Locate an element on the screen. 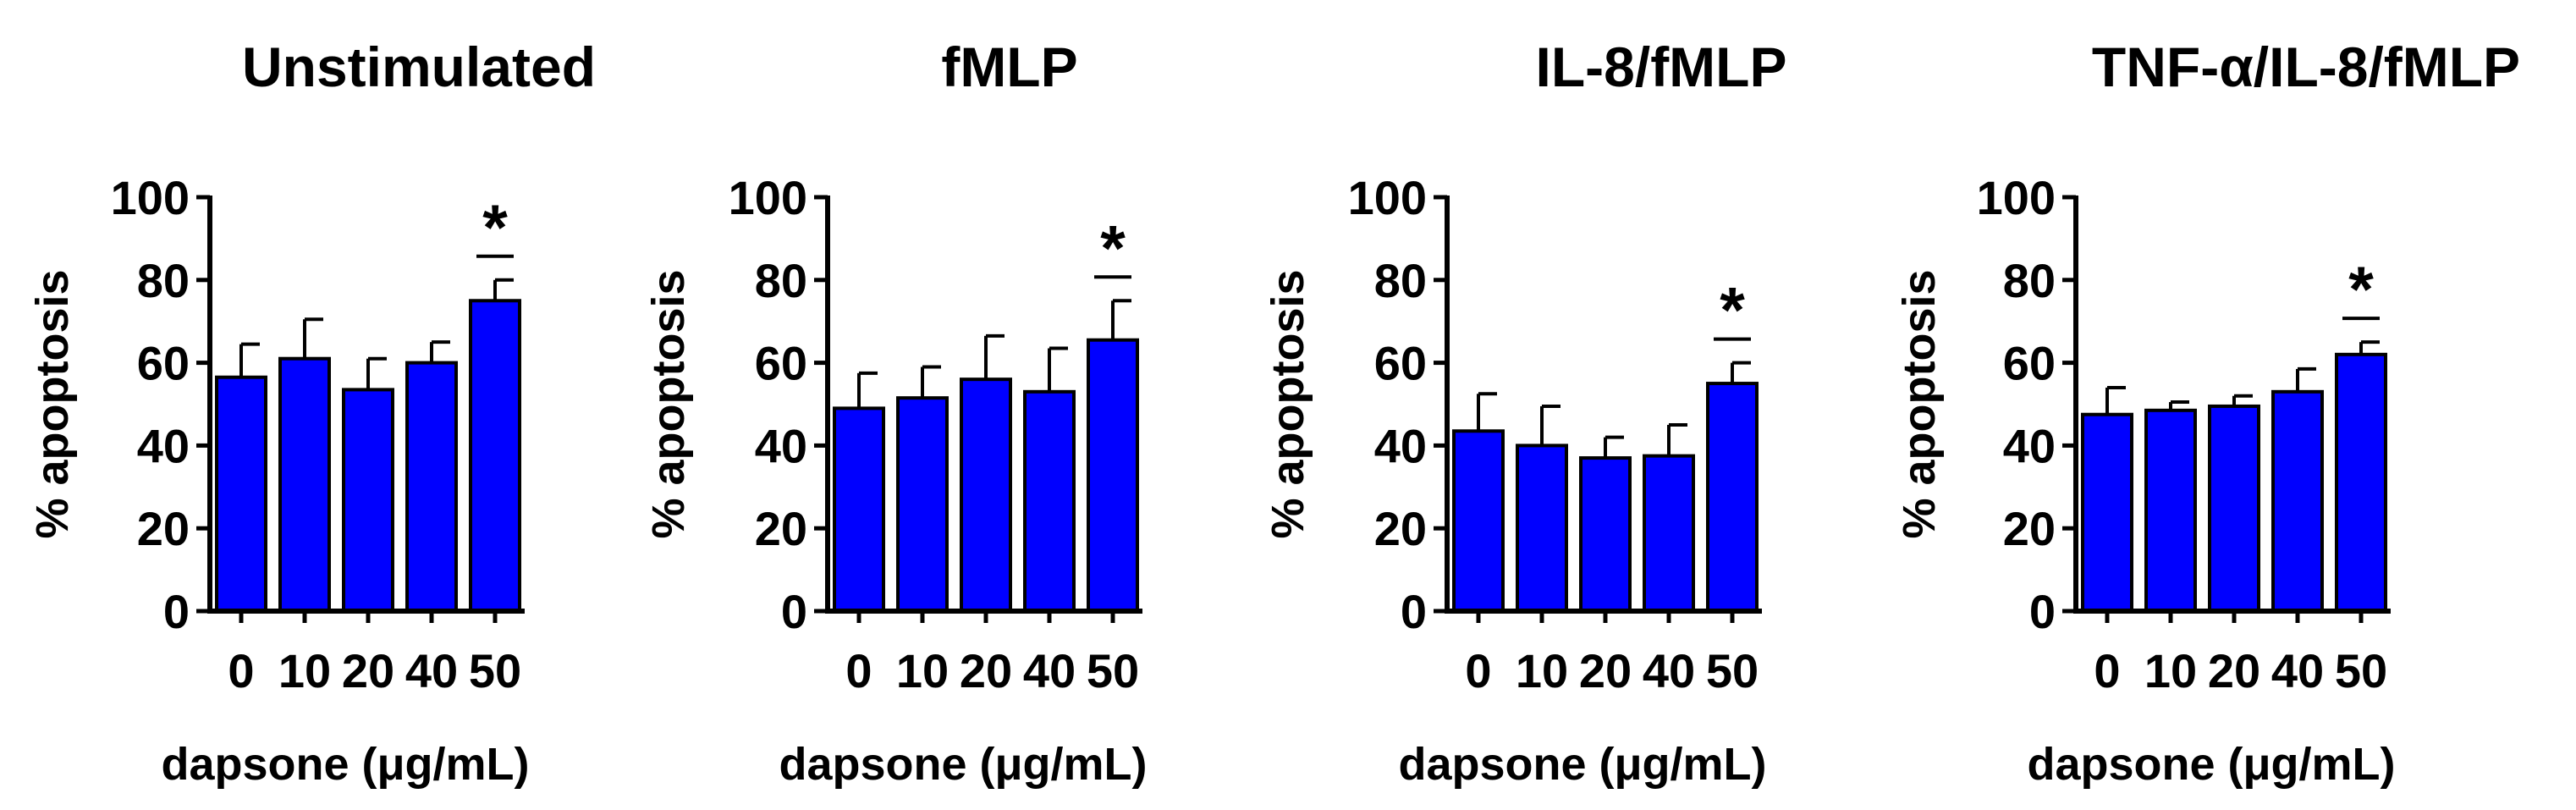  panel-title: fMLP is located at coordinates (1009, 67).